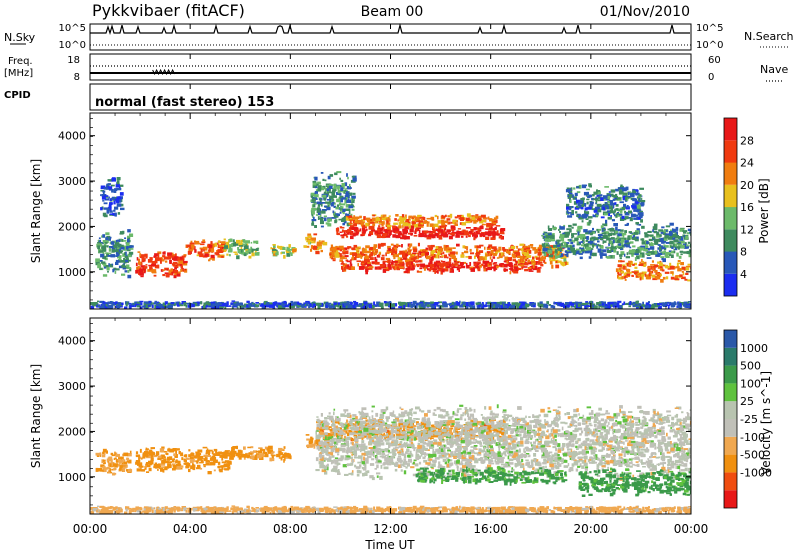 This screenshot has width=800, height=554. I want to click on colorbar-tick-label: 12, so click(747, 229).